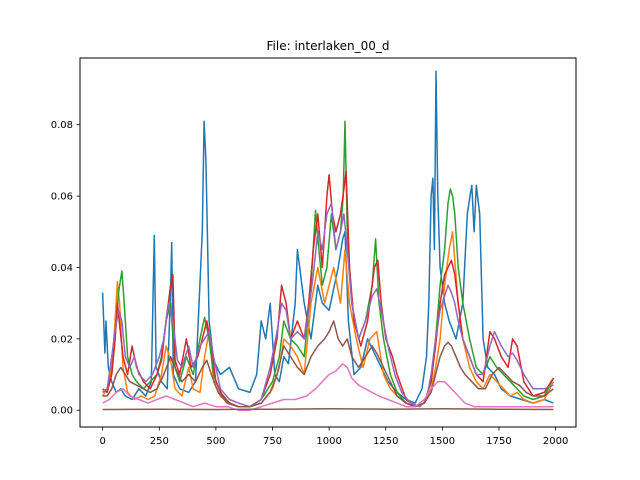 This screenshot has height=480, width=640. What do you see at coordinates (62, 268) in the screenshot?
I see `y-tick-label: 0.04` at bounding box center [62, 268].